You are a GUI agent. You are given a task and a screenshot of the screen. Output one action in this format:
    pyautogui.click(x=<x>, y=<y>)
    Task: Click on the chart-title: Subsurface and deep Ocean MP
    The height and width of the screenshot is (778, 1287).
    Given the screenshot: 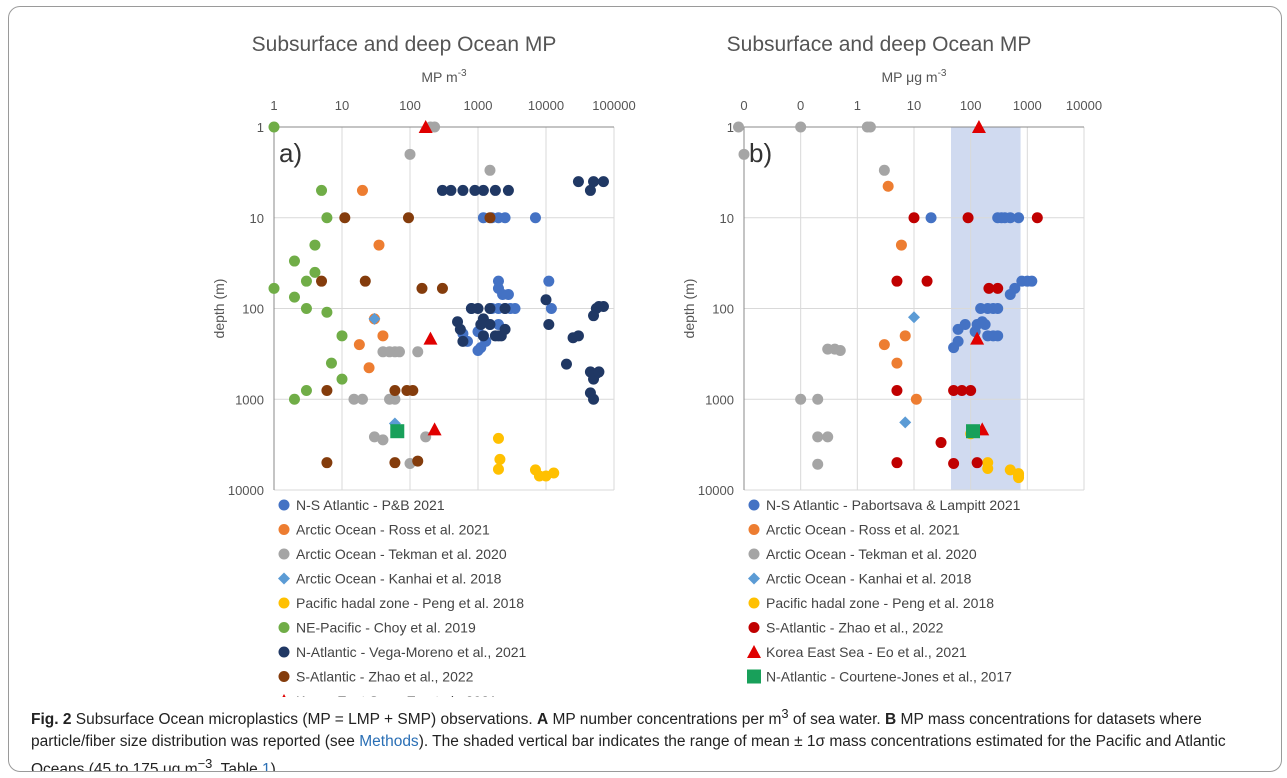 What is the action you would take?
    pyautogui.click(x=879, y=44)
    